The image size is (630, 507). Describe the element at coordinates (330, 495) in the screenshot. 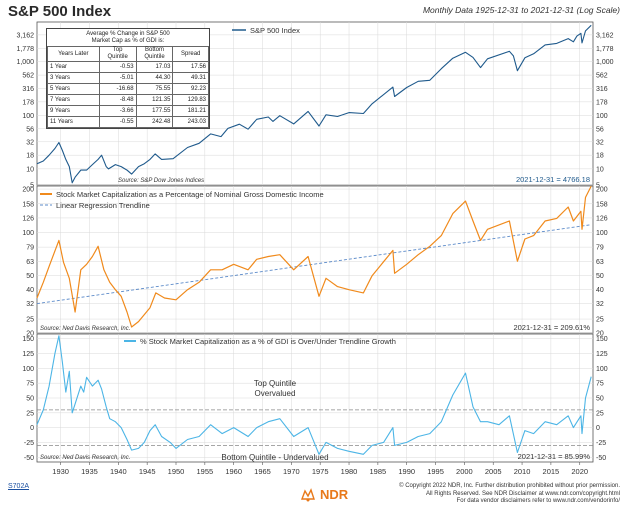

I see `ndr-logo: NDR` at that location.